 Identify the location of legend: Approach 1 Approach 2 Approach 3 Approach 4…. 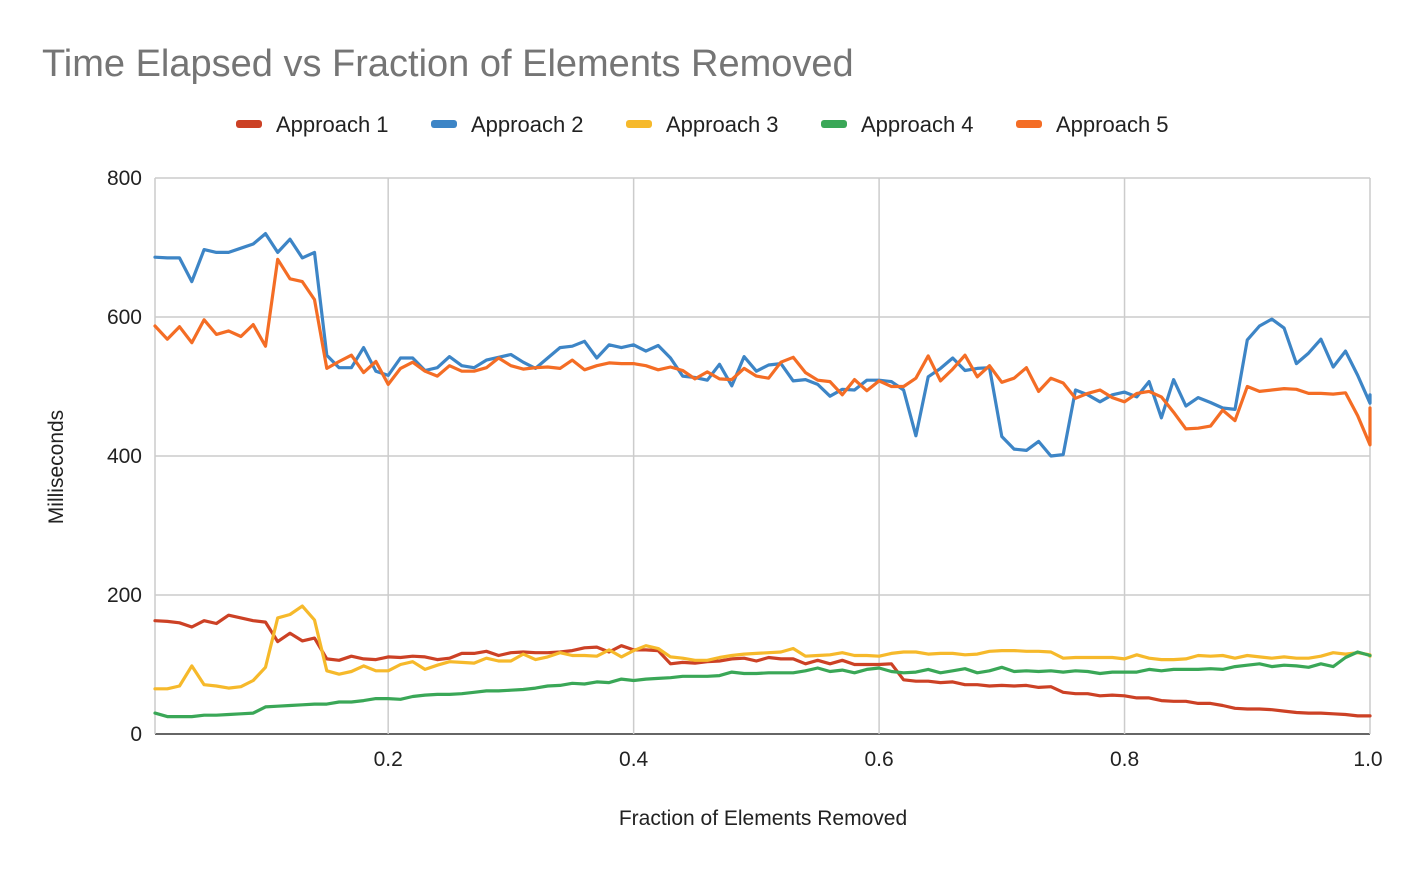
(702, 124).